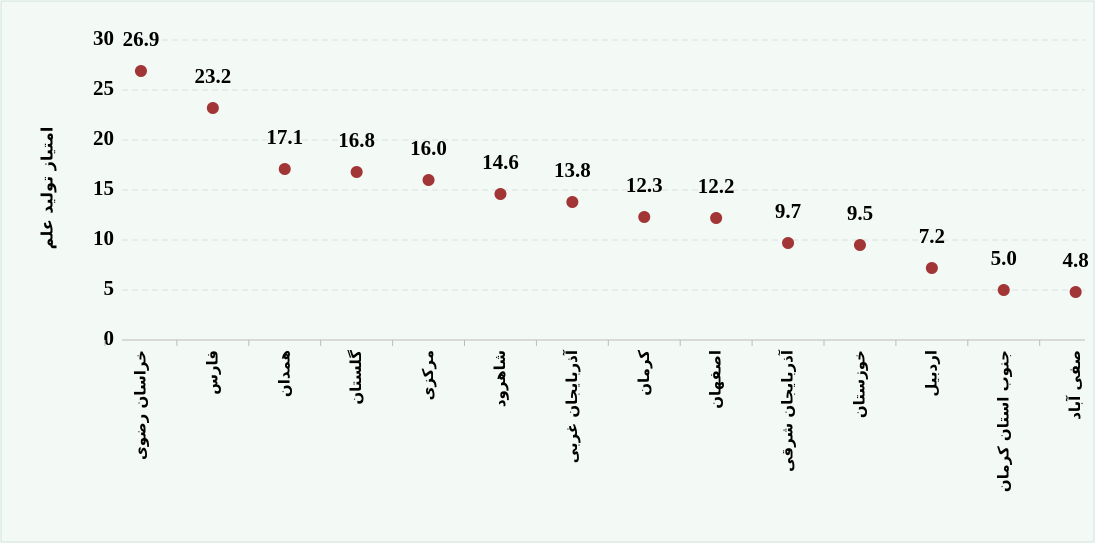 The width and height of the screenshot is (1095, 543). I want to click on y-tick-label: 10, so click(103, 238).